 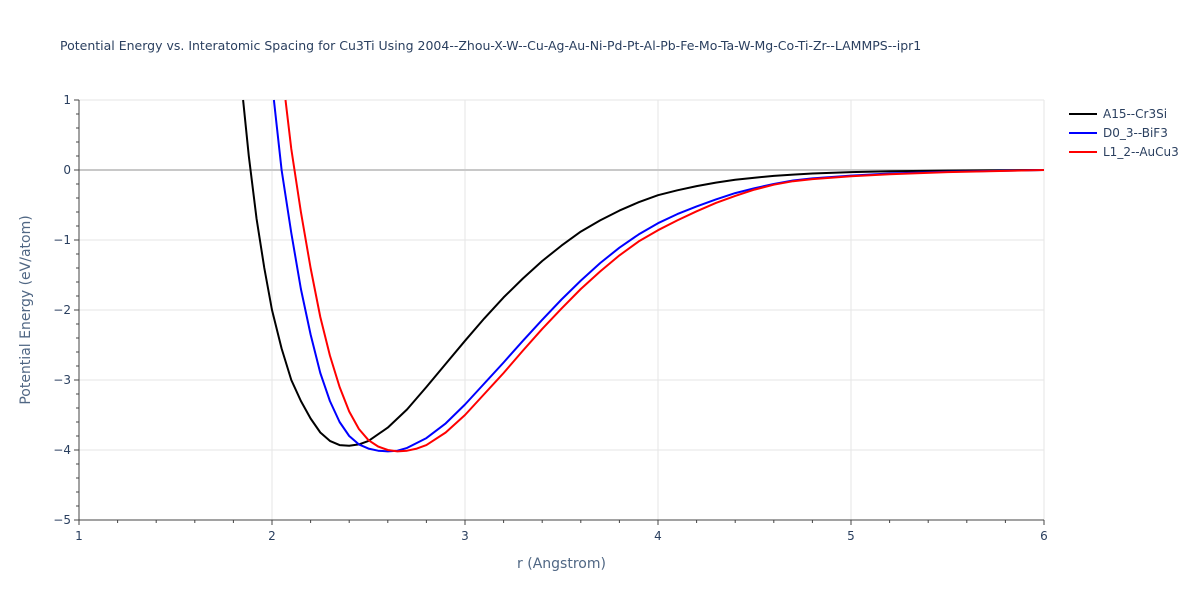 What do you see at coordinates (272, 536) in the screenshot?
I see `x-tick-label: 2` at bounding box center [272, 536].